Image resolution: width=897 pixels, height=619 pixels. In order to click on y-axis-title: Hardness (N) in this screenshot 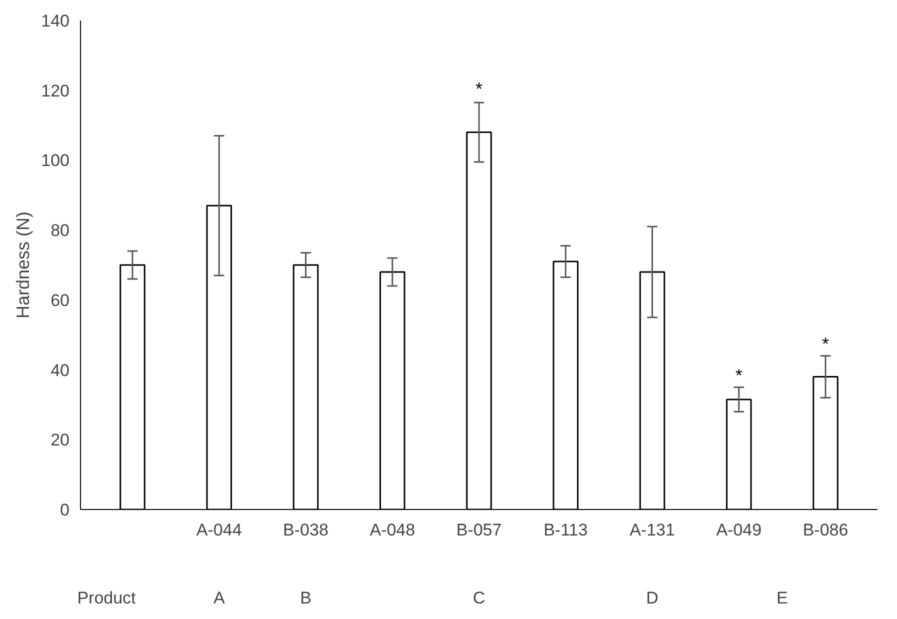, I will do `click(23, 265)`.